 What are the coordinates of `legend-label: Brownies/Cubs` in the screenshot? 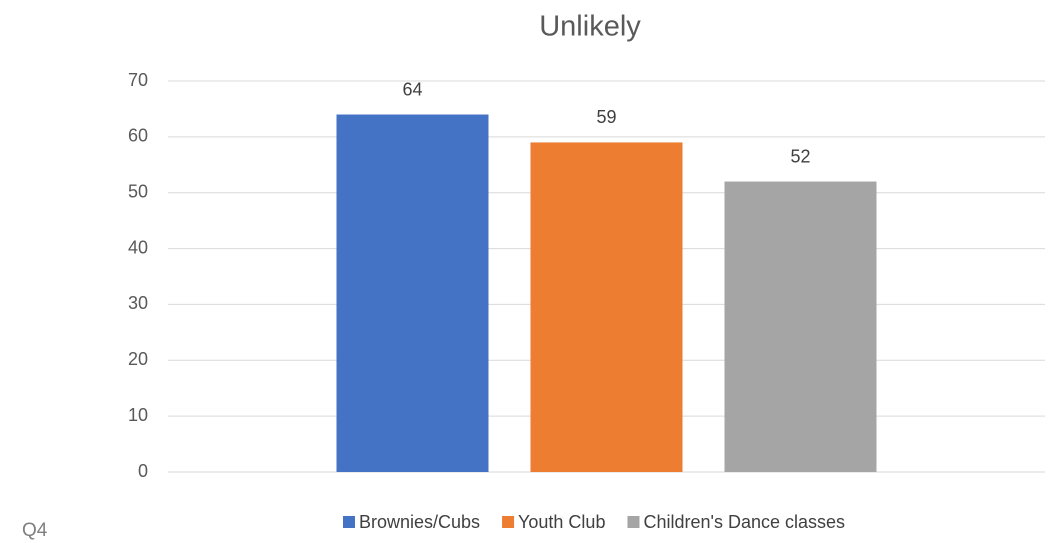 It's located at (419, 522).